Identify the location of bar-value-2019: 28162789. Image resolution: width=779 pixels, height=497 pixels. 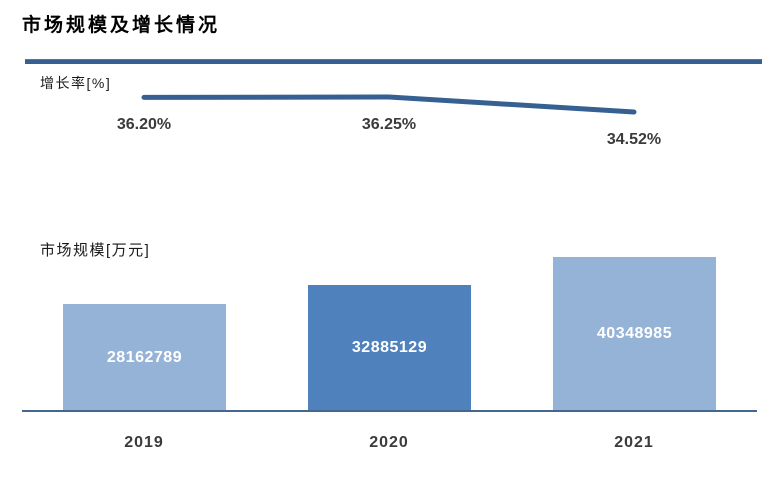
(144, 357).